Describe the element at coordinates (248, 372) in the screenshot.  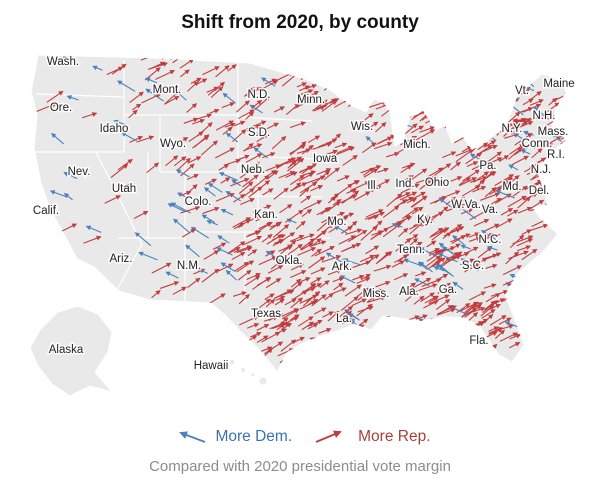
I see `hawaii-shape` at that location.